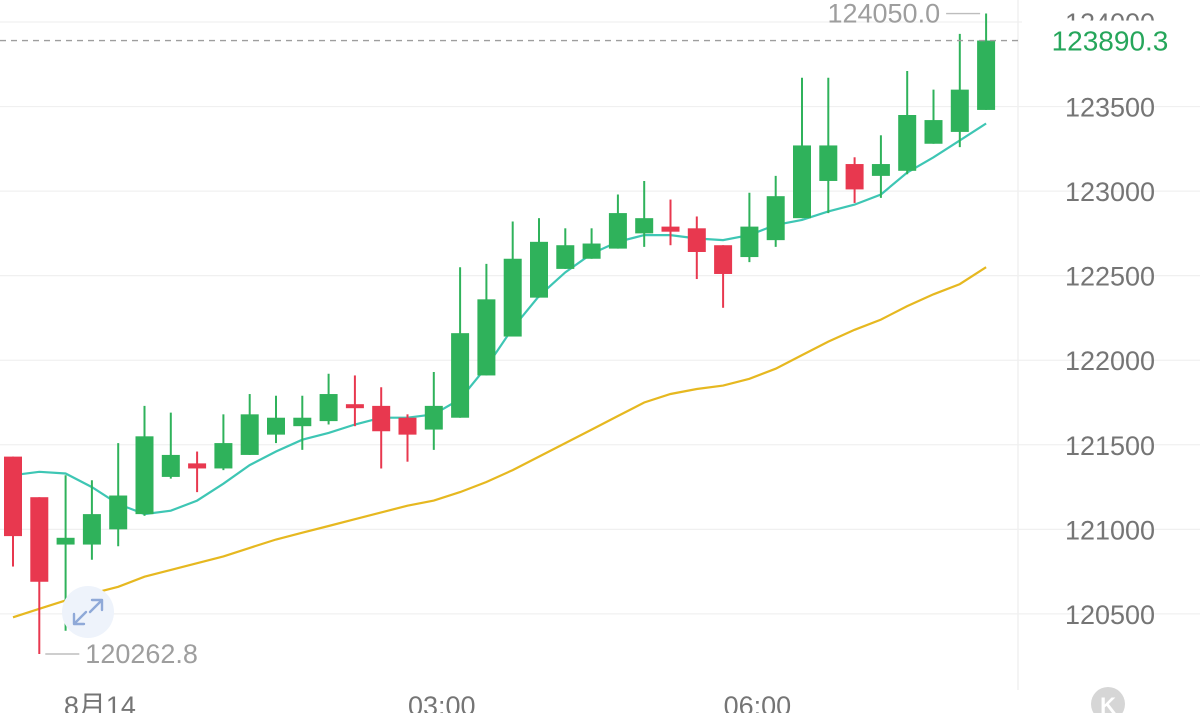 The width and height of the screenshot is (1200, 713). What do you see at coordinates (1108, 703) in the screenshot?
I see `svg-text: K` at bounding box center [1108, 703].